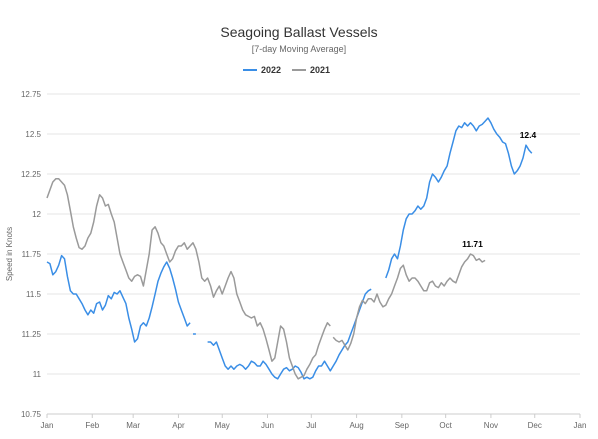 The width and height of the screenshot is (598, 439). Describe the element at coordinates (34, 294) in the screenshot. I see `y-tick-label: 11.5` at that location.